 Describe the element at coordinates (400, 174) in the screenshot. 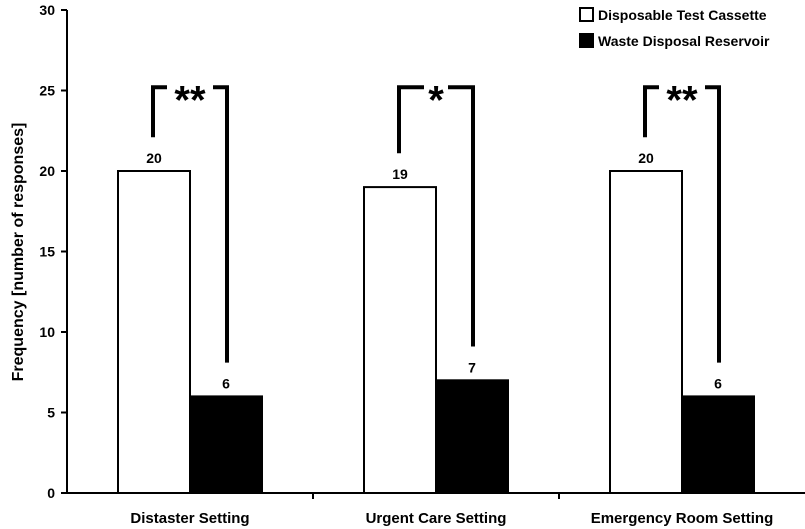

I see `data-label-disposable-test-cassette-urgent-care-setting: 19` at that location.